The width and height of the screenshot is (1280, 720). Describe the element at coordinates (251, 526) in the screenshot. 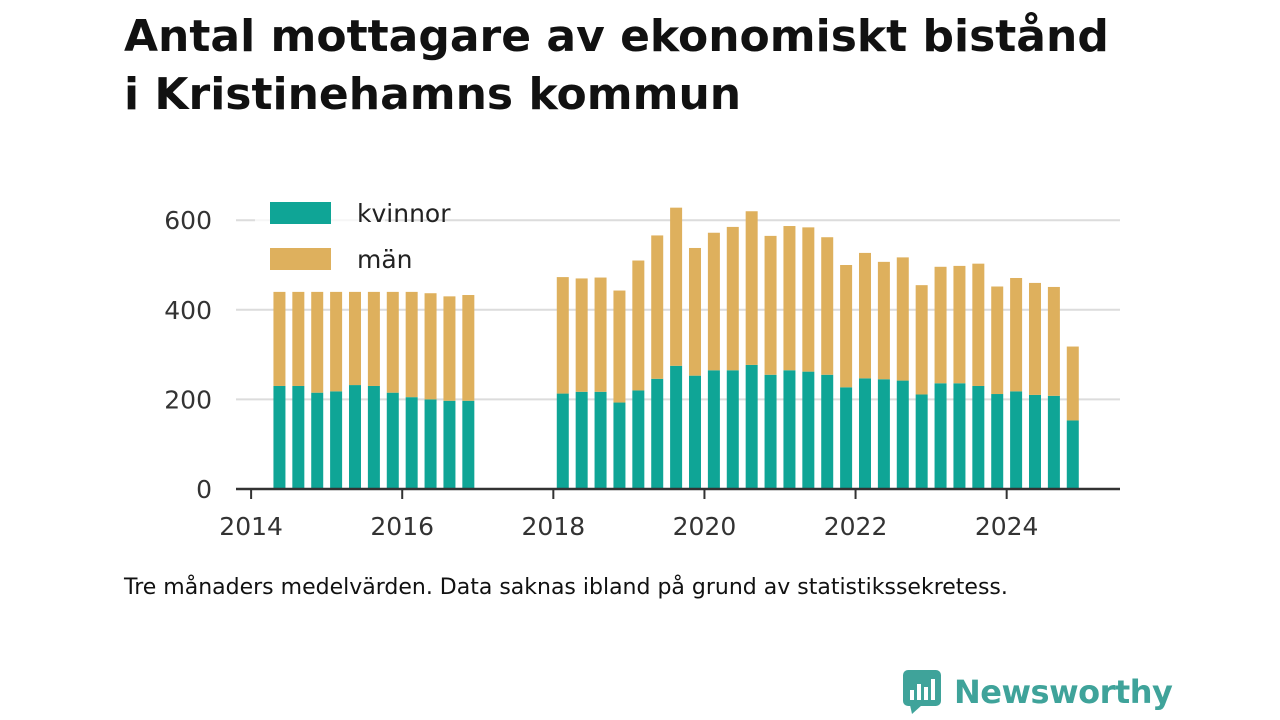

I see `x-tick-label: 2014` at that location.